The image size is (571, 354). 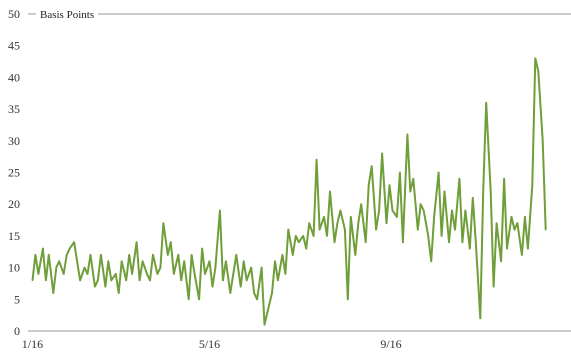 What do you see at coordinates (14, 236) in the screenshot?
I see `y-tick-label: 15` at bounding box center [14, 236].